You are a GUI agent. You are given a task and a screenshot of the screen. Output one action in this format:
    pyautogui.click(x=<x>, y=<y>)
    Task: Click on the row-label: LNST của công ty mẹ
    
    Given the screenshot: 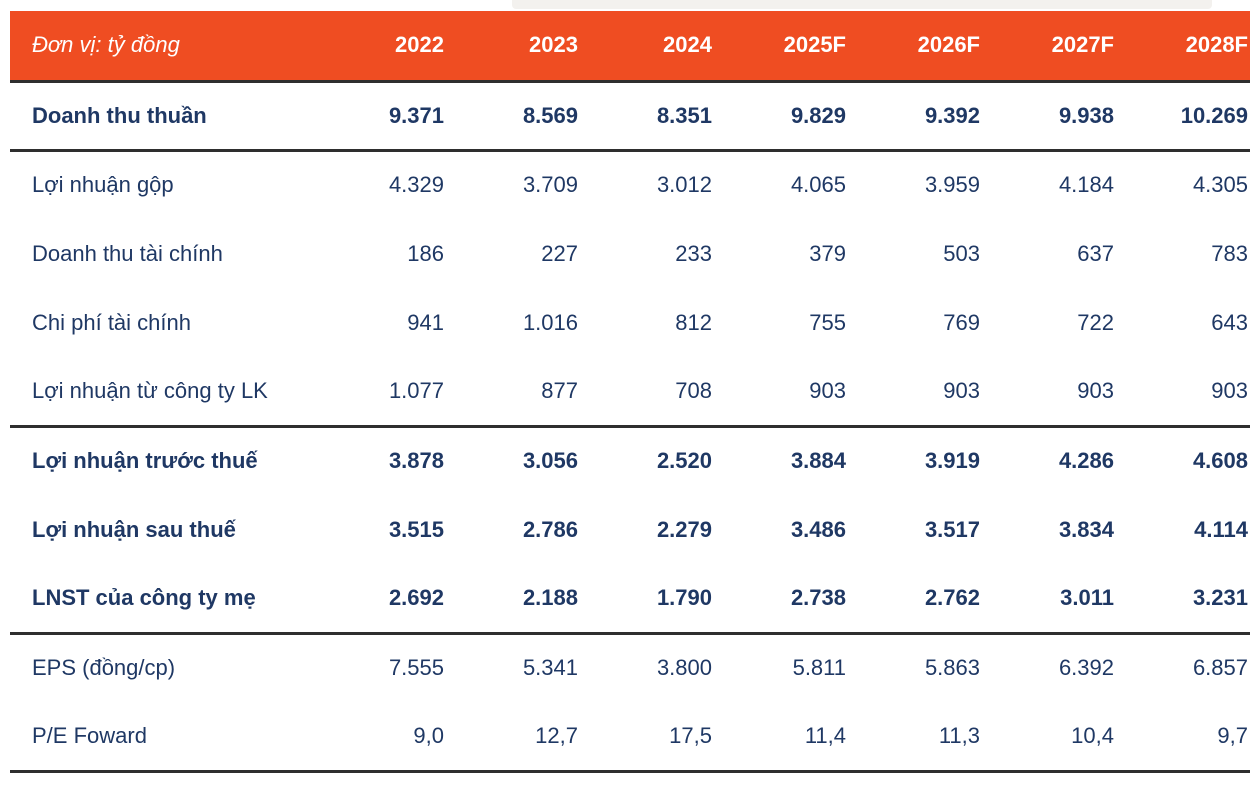 What is the action you would take?
    pyautogui.click(x=161, y=599)
    